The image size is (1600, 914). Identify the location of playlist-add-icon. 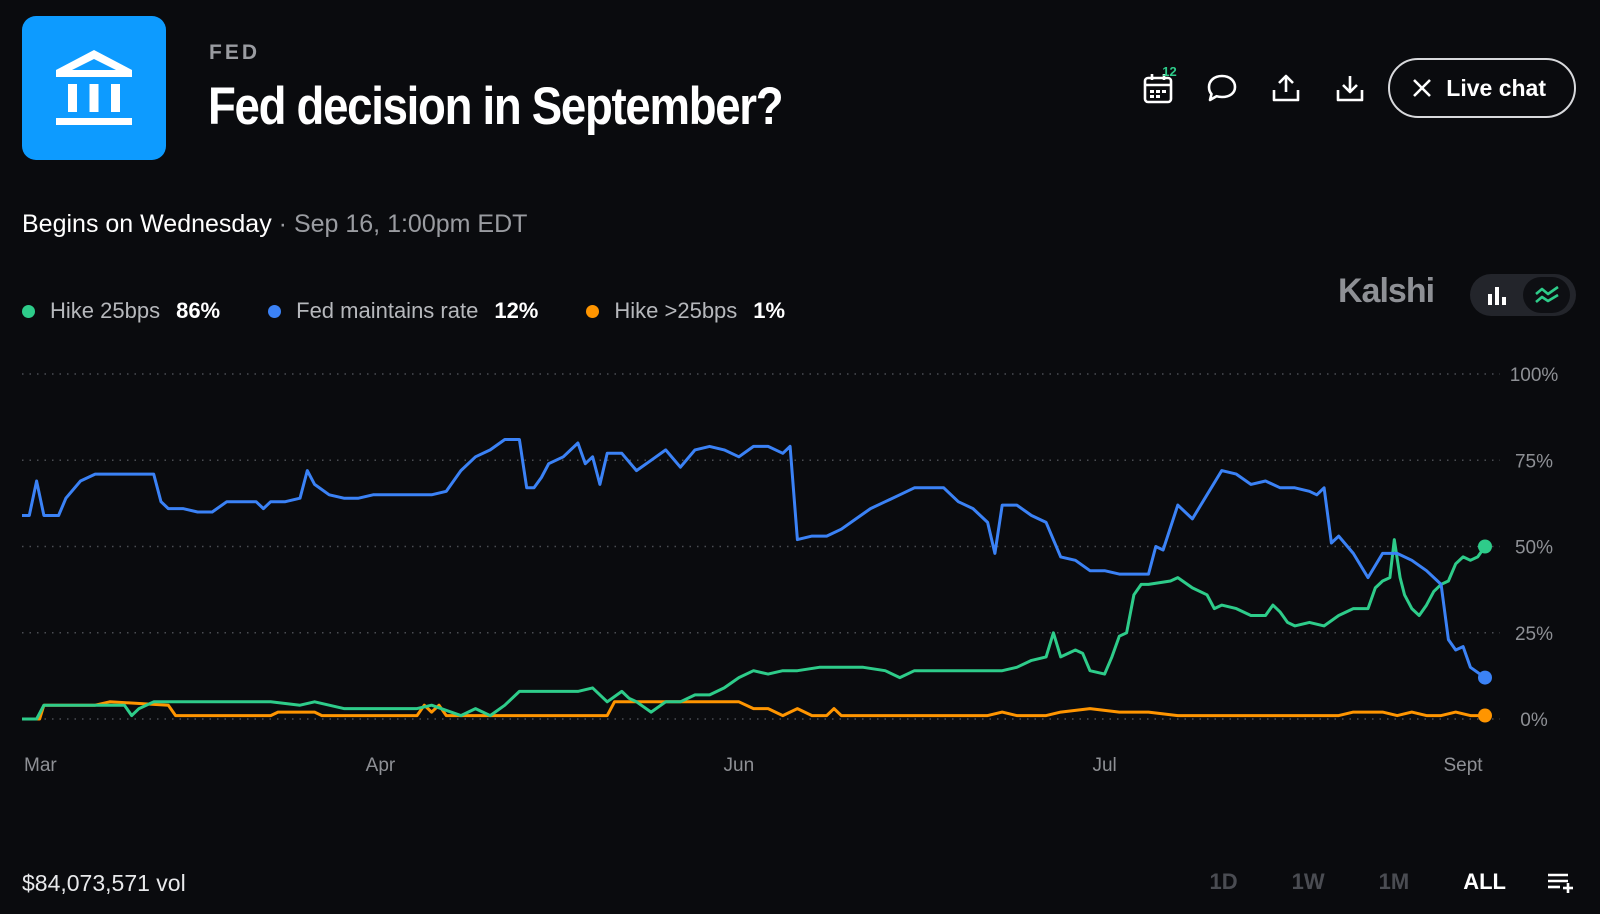
(1560, 883).